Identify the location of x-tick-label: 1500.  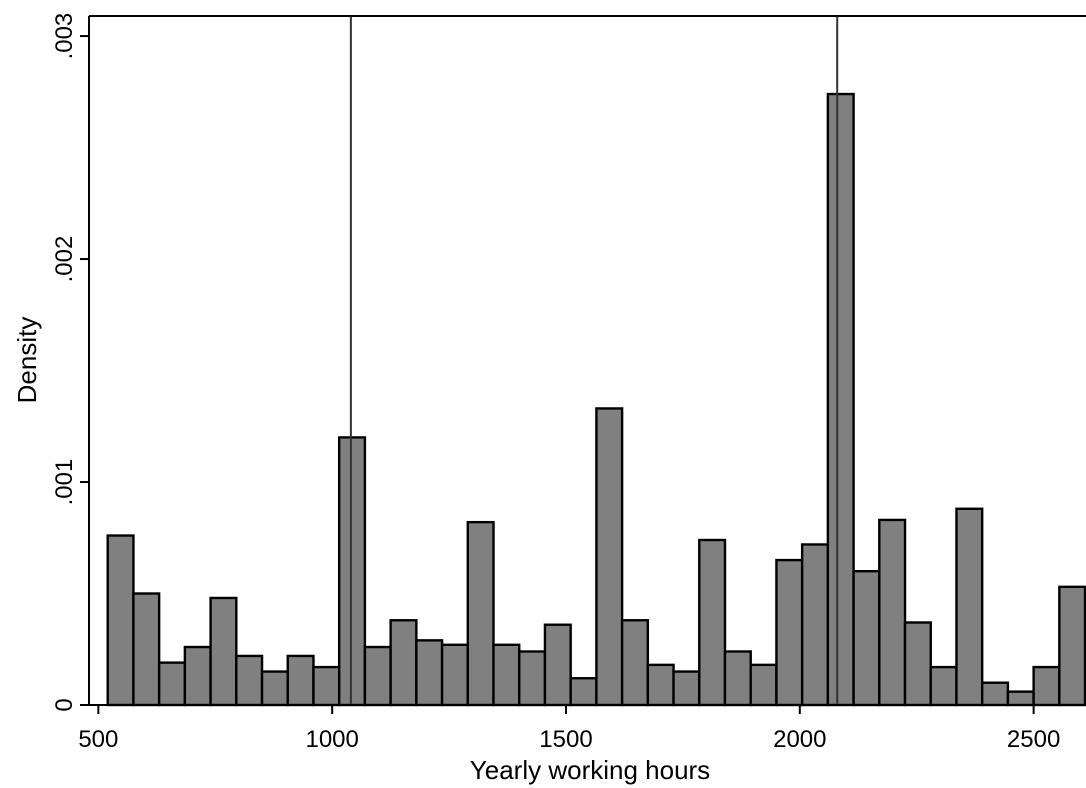
(565, 739).